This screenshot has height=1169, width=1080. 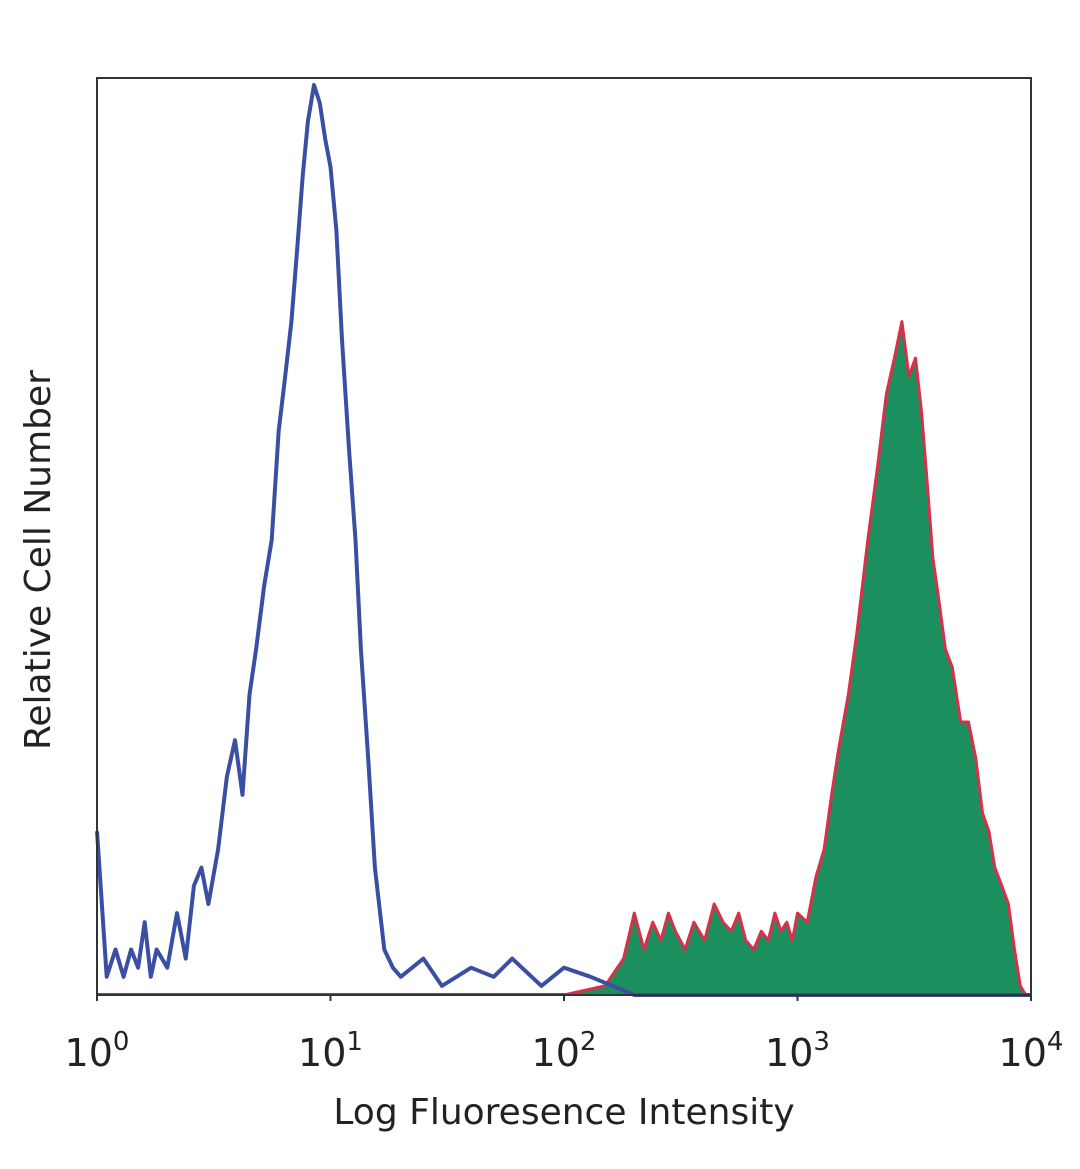 I want to click on x-tick-label: 104, so click(x=1031, y=1051).